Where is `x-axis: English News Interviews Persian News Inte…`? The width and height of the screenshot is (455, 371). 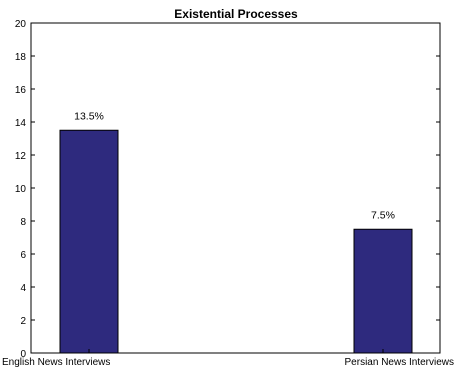 x-axis: English News Interviews Persian News Inte… is located at coordinates (228, 358).